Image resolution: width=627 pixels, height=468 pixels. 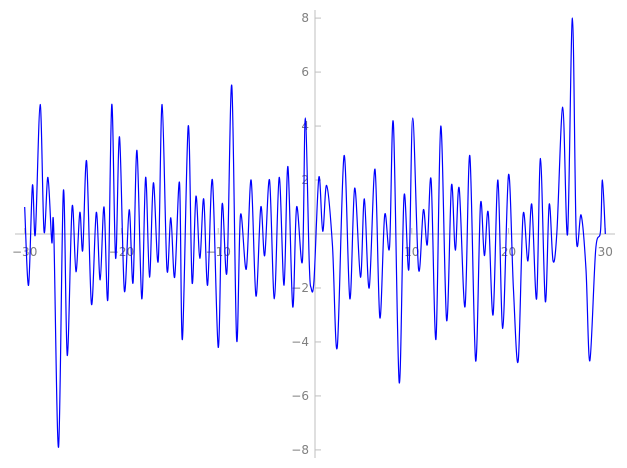 What do you see at coordinates (121, 252) in the screenshot?
I see `x-tick-label: −20` at bounding box center [121, 252].